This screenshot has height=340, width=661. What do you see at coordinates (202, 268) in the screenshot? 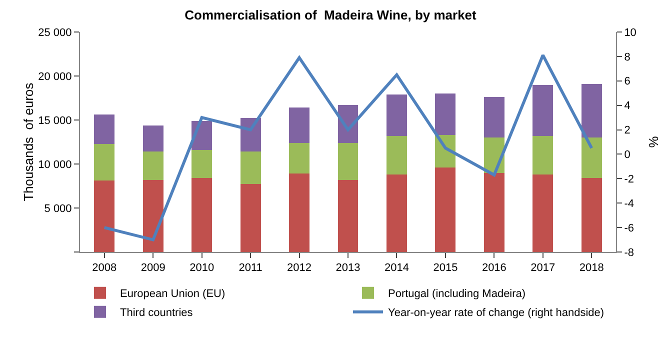
I see `x-tick-label: 2010` at bounding box center [202, 268].